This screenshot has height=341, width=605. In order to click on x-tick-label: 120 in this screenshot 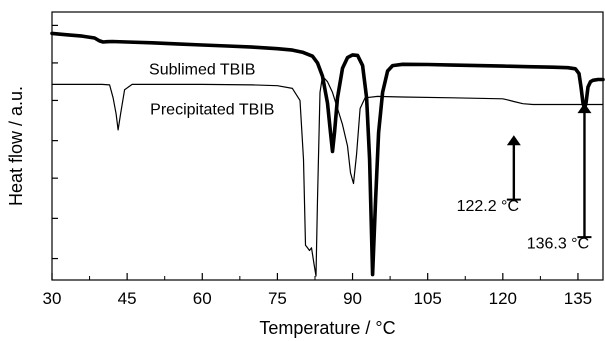, I will do `click(503, 298)`.